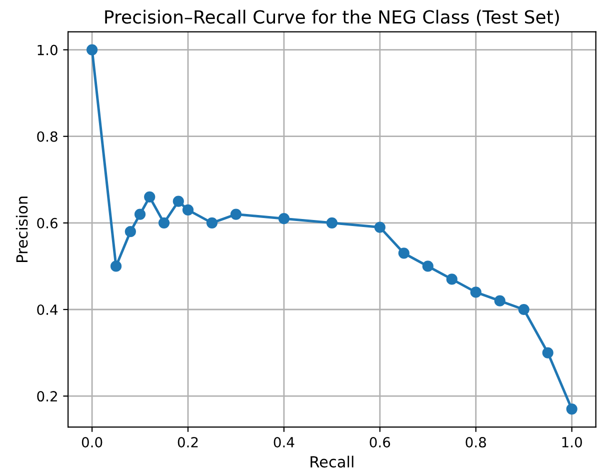 This screenshot has height=475, width=597. I want to click on y-tick-label: 1.0, so click(48, 50).